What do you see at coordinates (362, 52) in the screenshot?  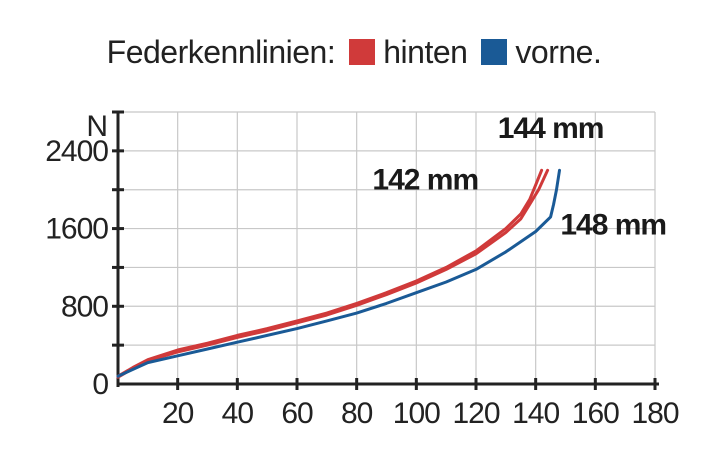 I see `legend-swatch-hinten` at bounding box center [362, 52].